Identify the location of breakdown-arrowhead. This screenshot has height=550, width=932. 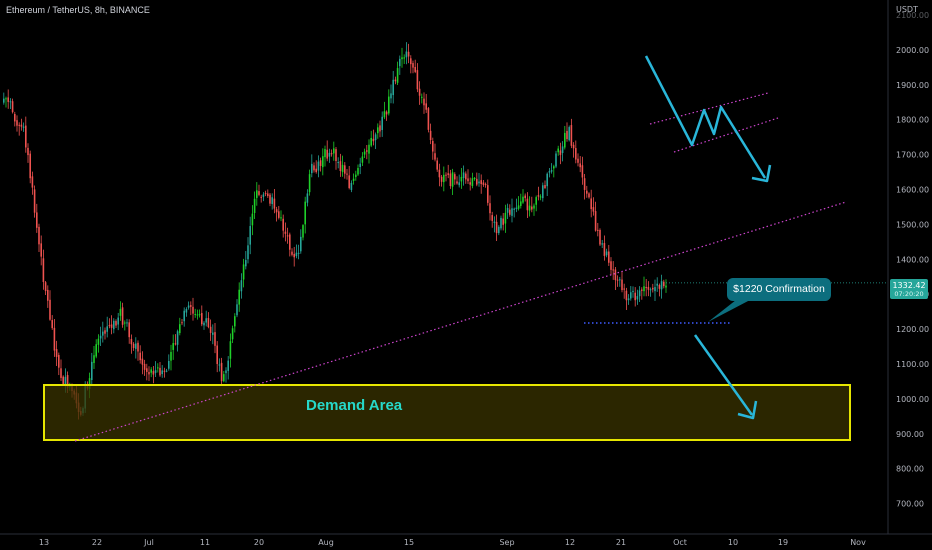
(747, 410).